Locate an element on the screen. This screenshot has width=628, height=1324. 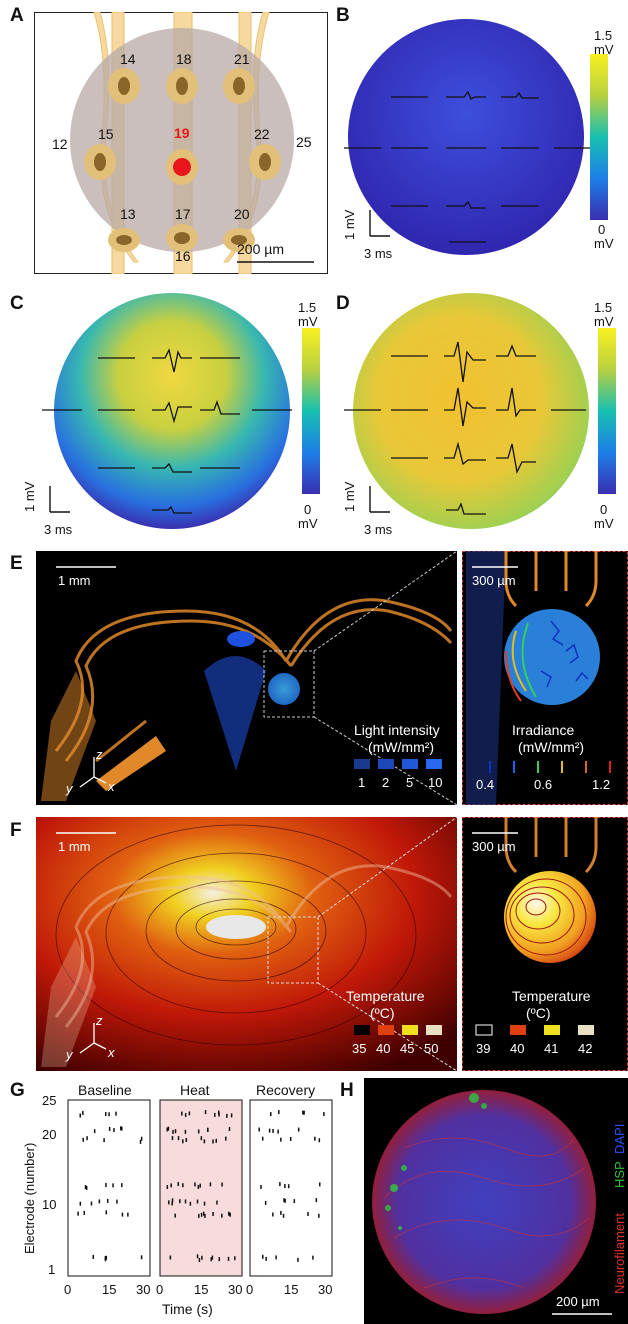
raster-ylabel: Electrode (number) is located at coordinates (29, 1198).